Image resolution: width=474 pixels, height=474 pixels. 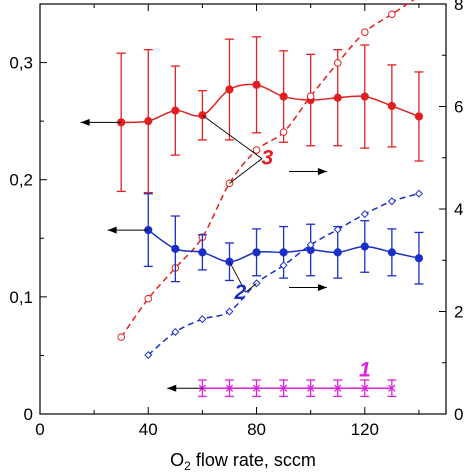 I want to click on y-right-tick-label: 2, so click(x=458, y=312).